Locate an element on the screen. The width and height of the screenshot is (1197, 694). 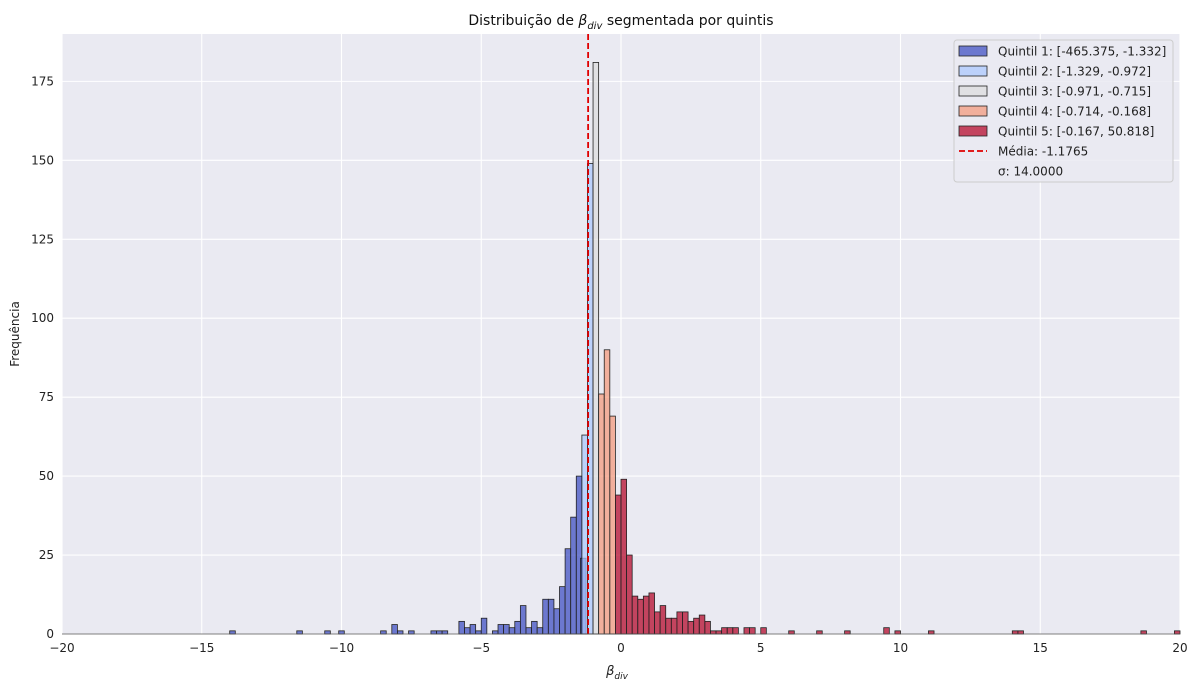
y-tick-label: 125 is located at coordinates (42, 239).